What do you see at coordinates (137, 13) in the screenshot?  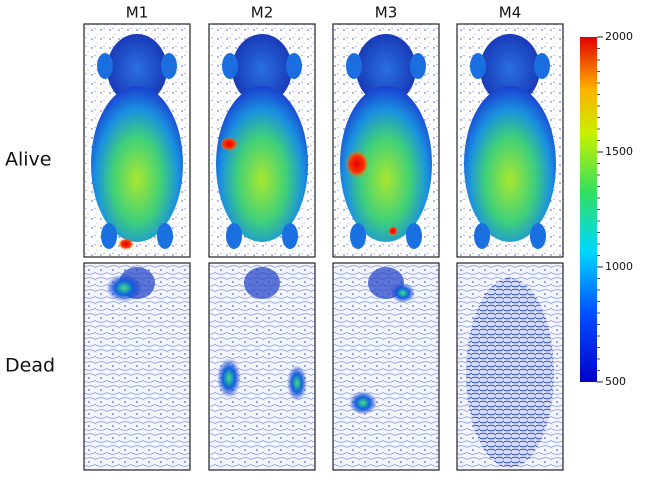 I see `column-label: M1` at bounding box center [137, 13].